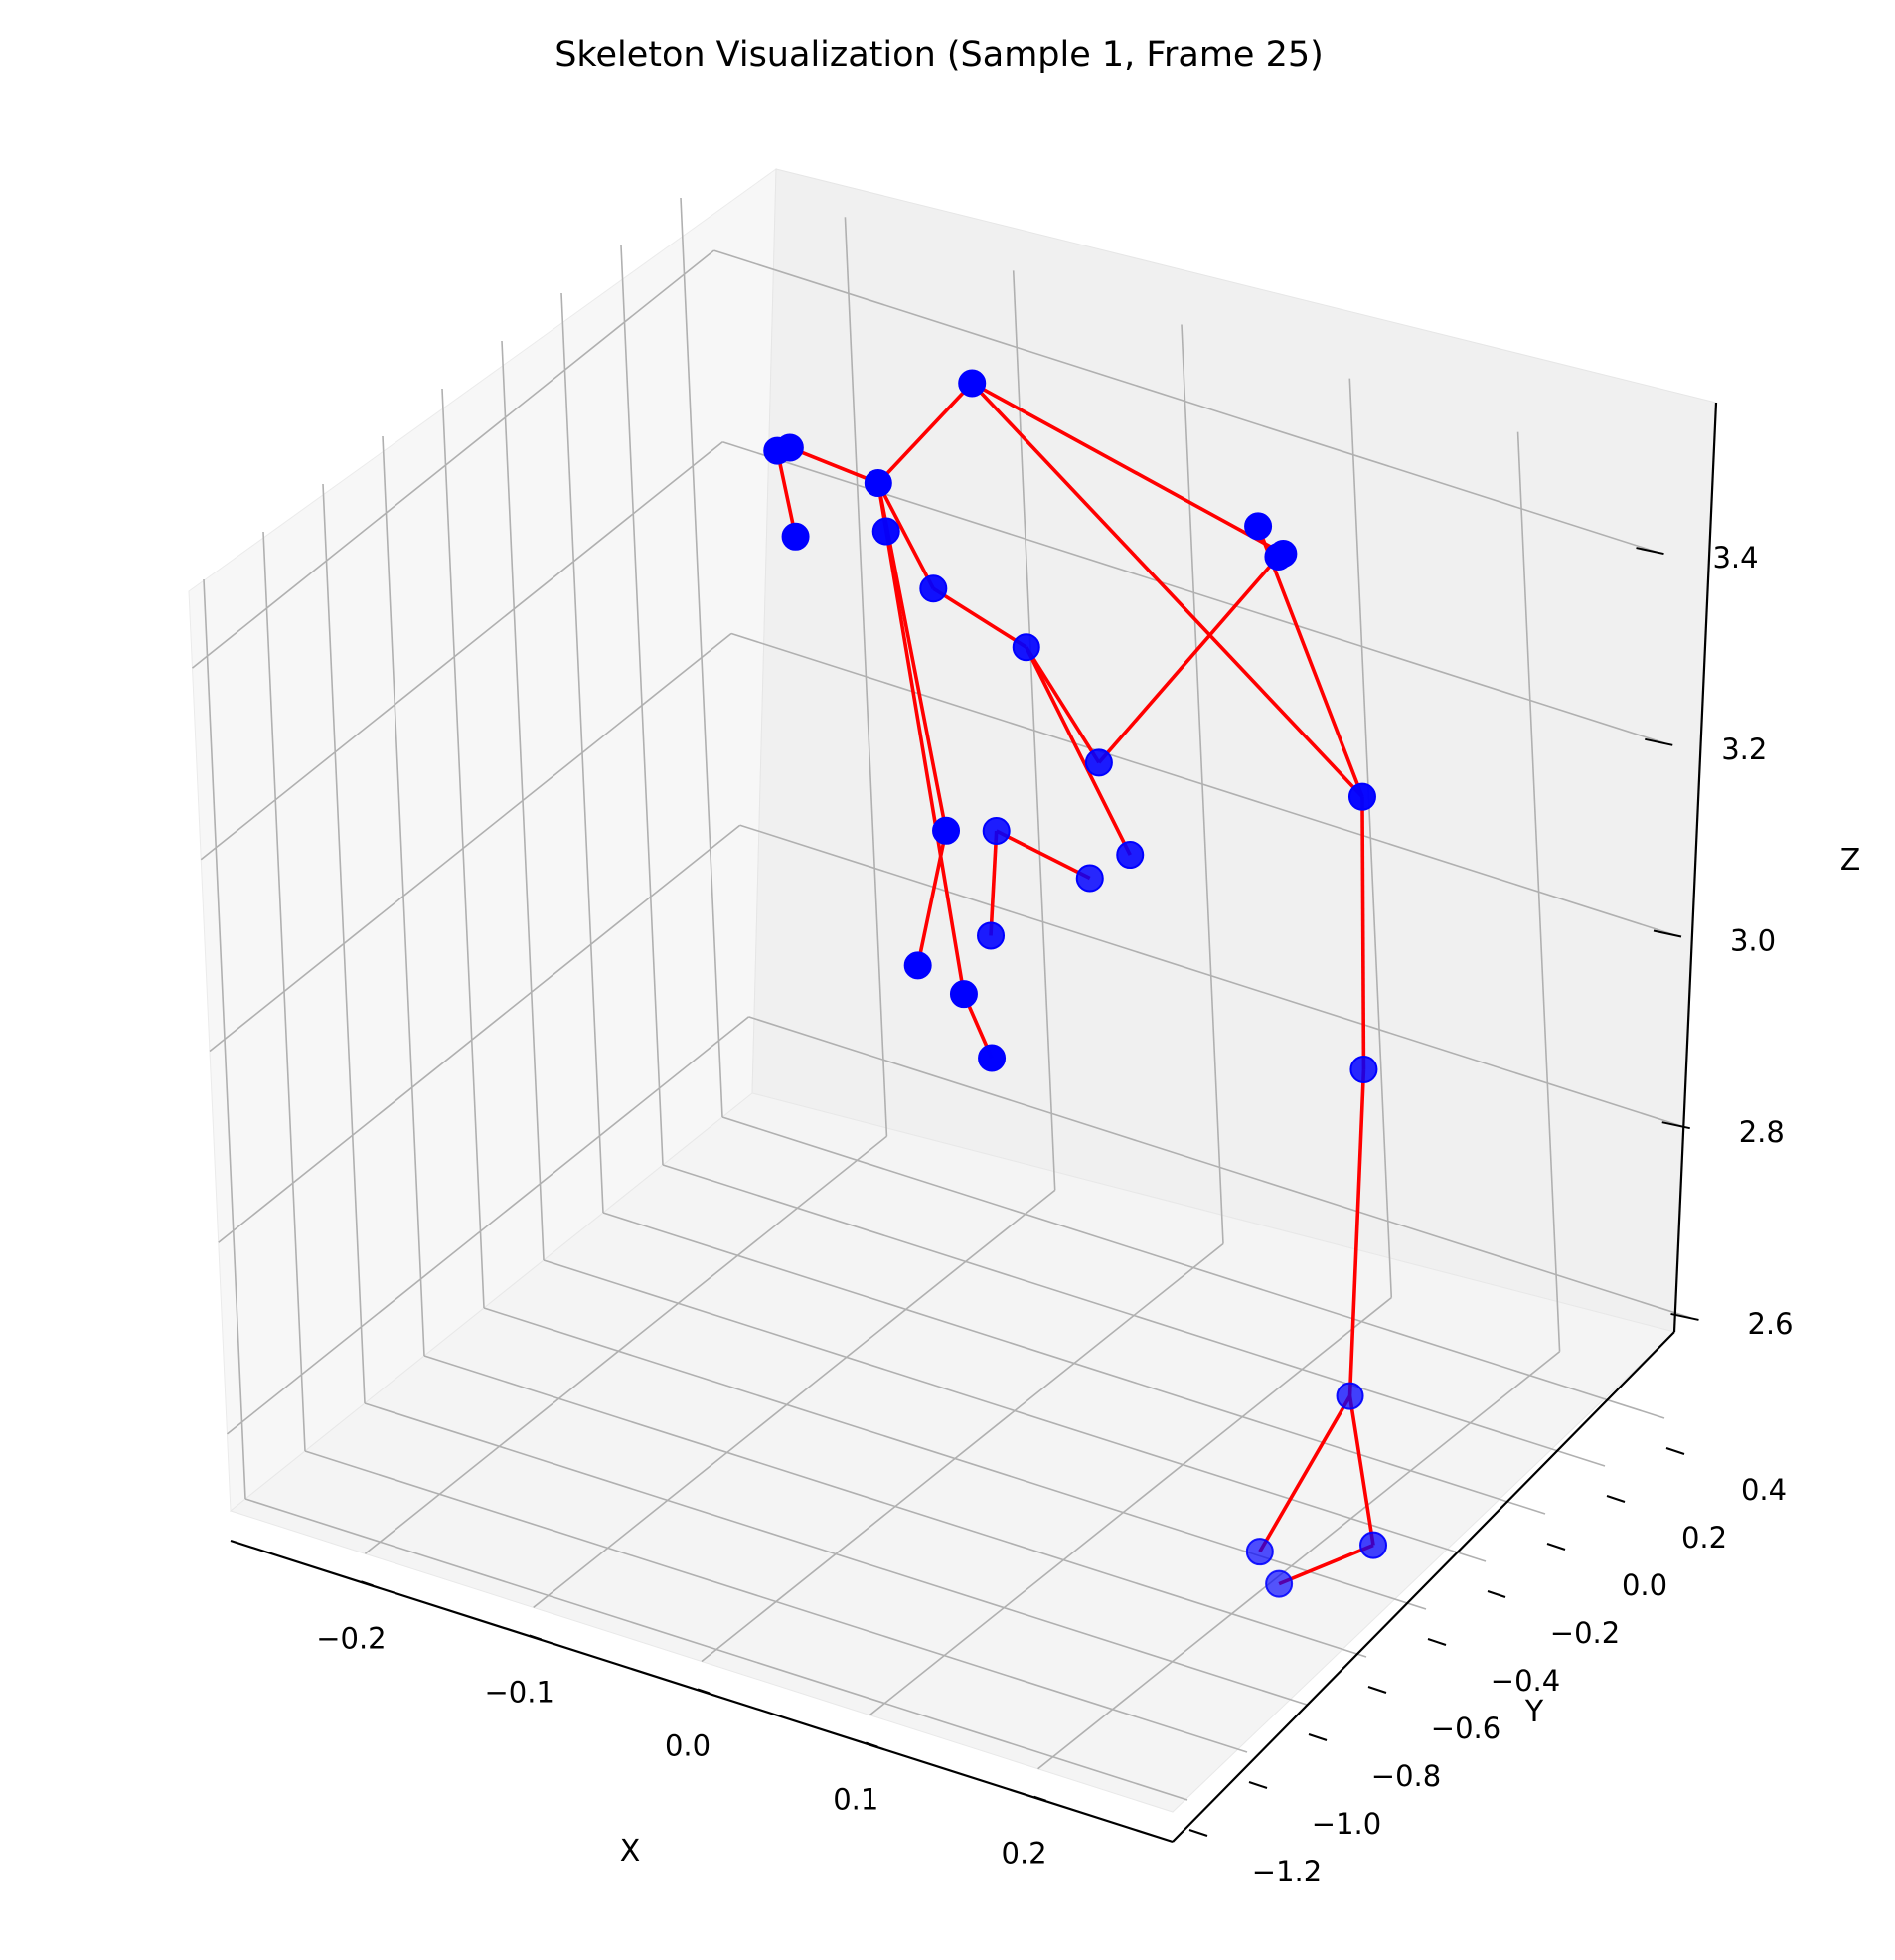  What do you see at coordinates (1534, 1712) in the screenshot?
I see `y-axis-label: Y` at bounding box center [1534, 1712].